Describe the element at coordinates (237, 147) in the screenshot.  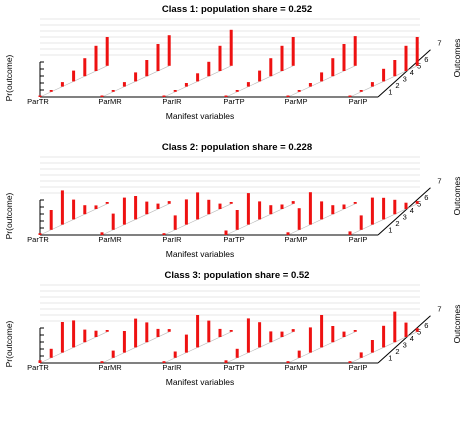
I see `panel-title: Class 2: population share = 0.228` at that location.